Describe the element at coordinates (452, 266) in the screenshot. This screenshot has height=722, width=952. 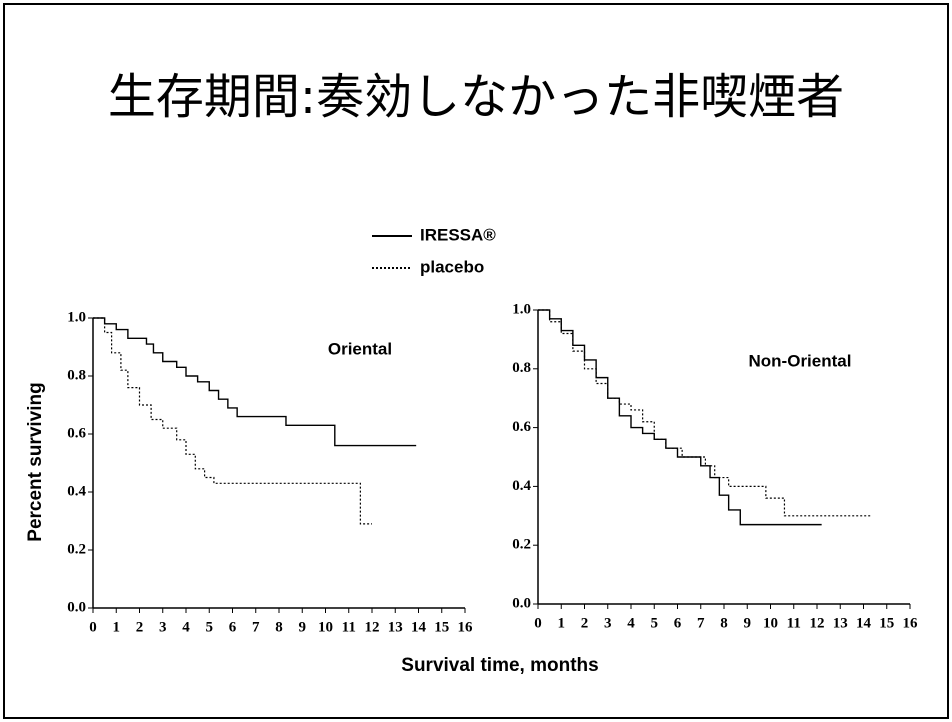
I see `legend-label: placebo` at that location.